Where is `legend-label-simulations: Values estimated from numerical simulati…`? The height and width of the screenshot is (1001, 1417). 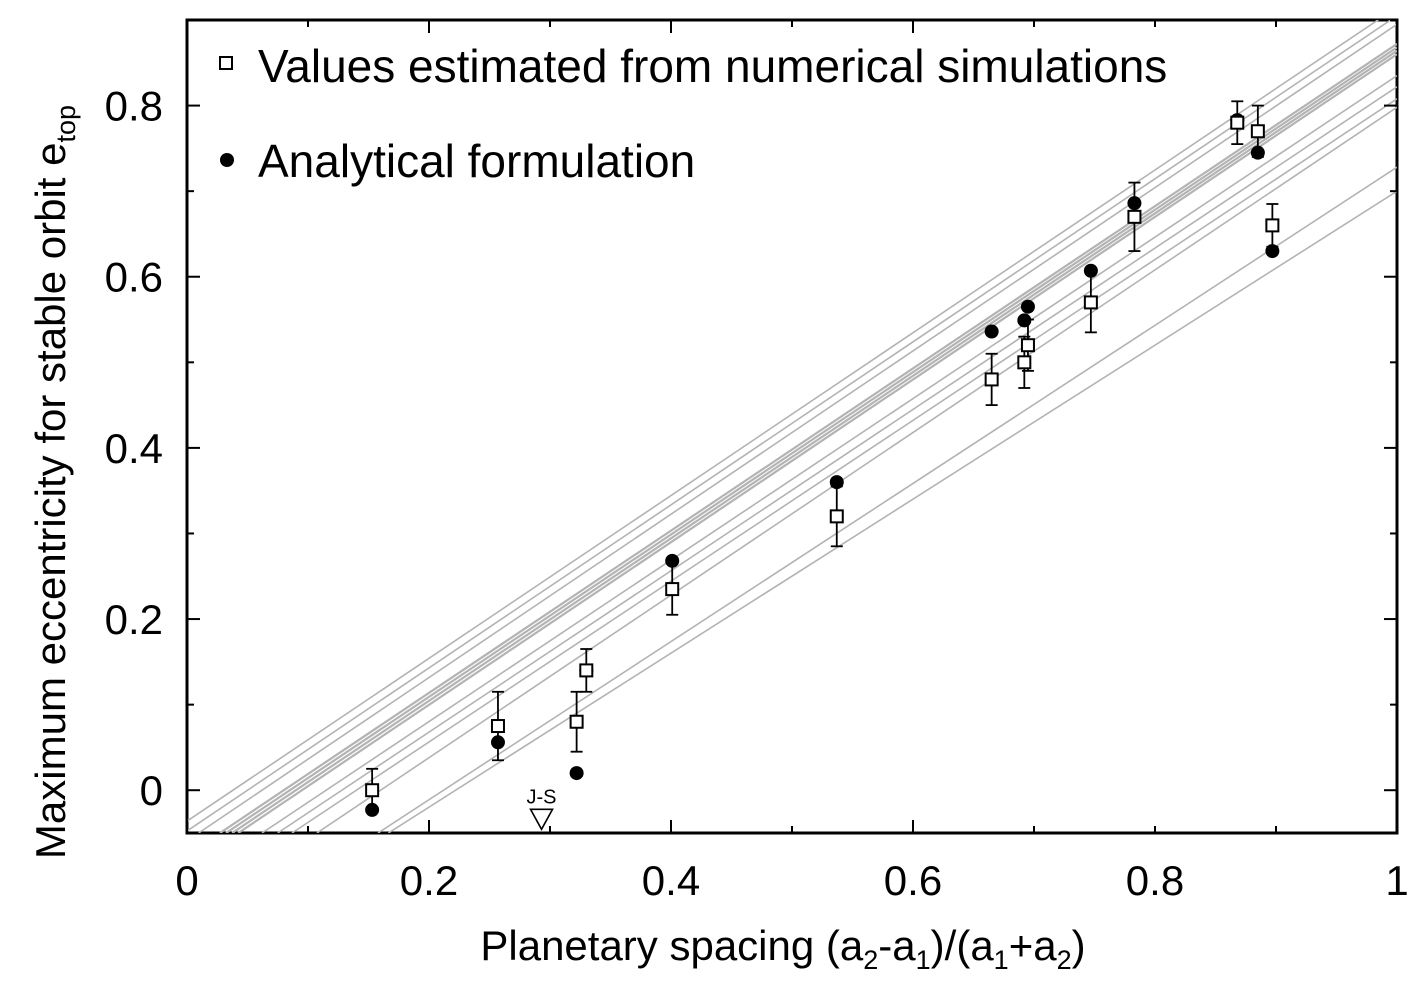 legend-label-simulations: Values estimated from numerical simulati… is located at coordinates (712, 66).